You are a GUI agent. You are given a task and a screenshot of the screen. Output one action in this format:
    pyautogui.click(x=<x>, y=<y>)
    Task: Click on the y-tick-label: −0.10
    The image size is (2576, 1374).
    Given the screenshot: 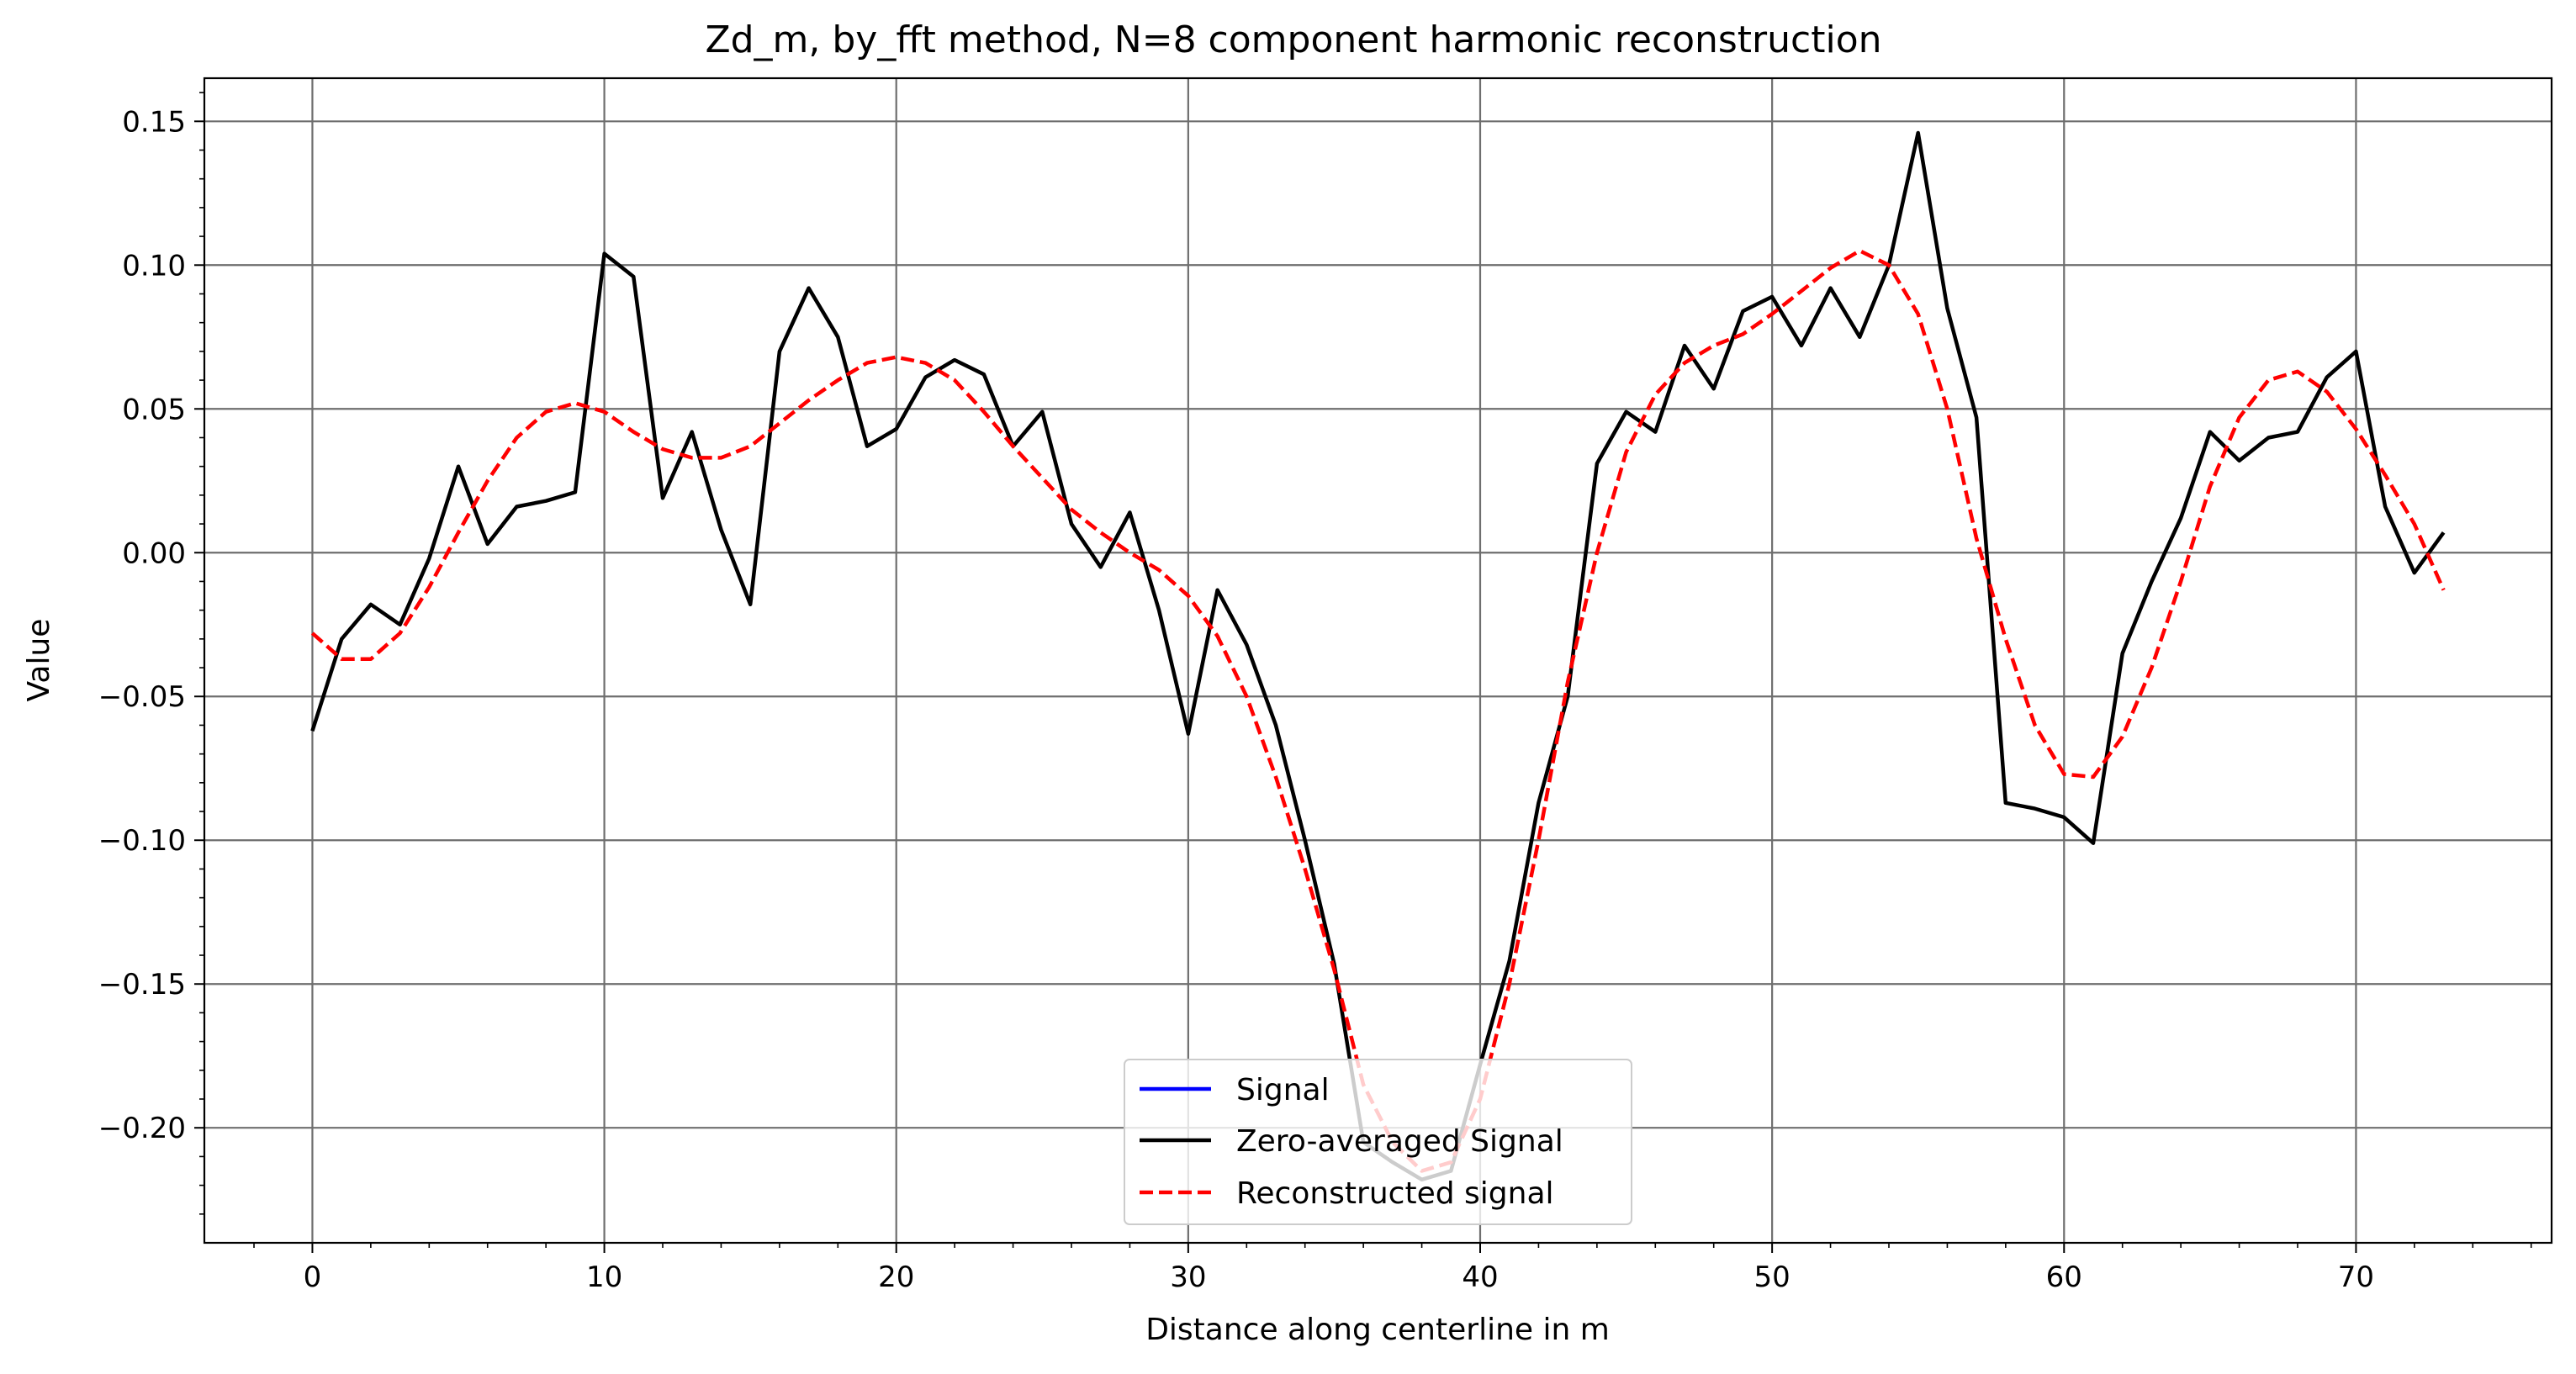 What is the action you would take?
    pyautogui.click(x=142, y=841)
    